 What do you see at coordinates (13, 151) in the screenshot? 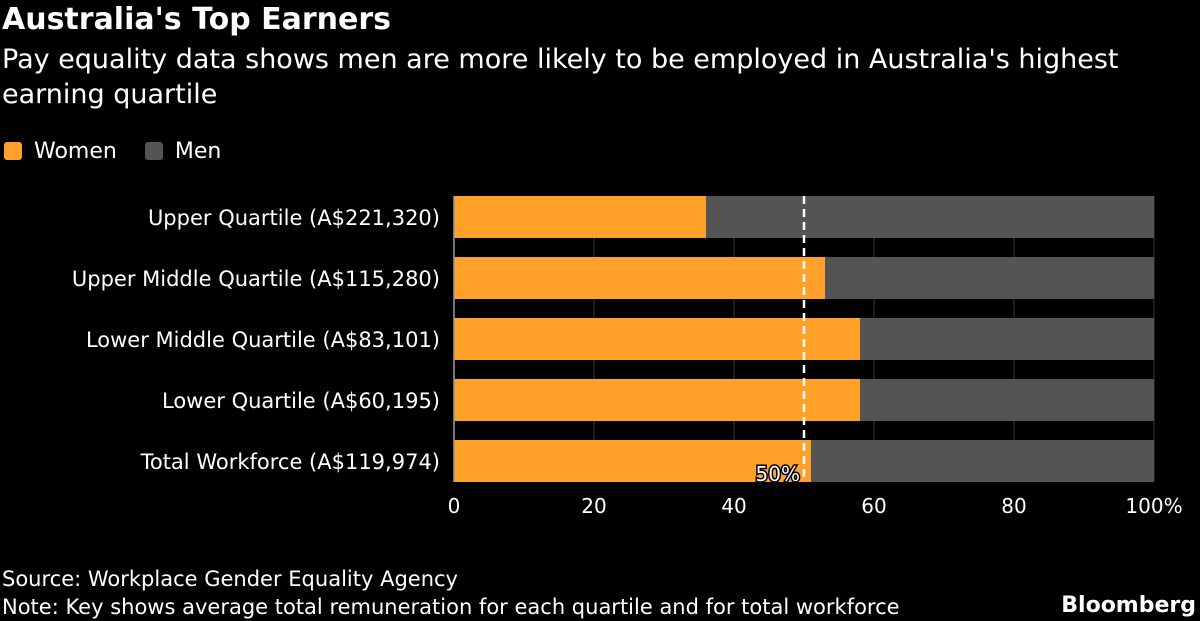
I see `legend-swatch-women` at bounding box center [13, 151].